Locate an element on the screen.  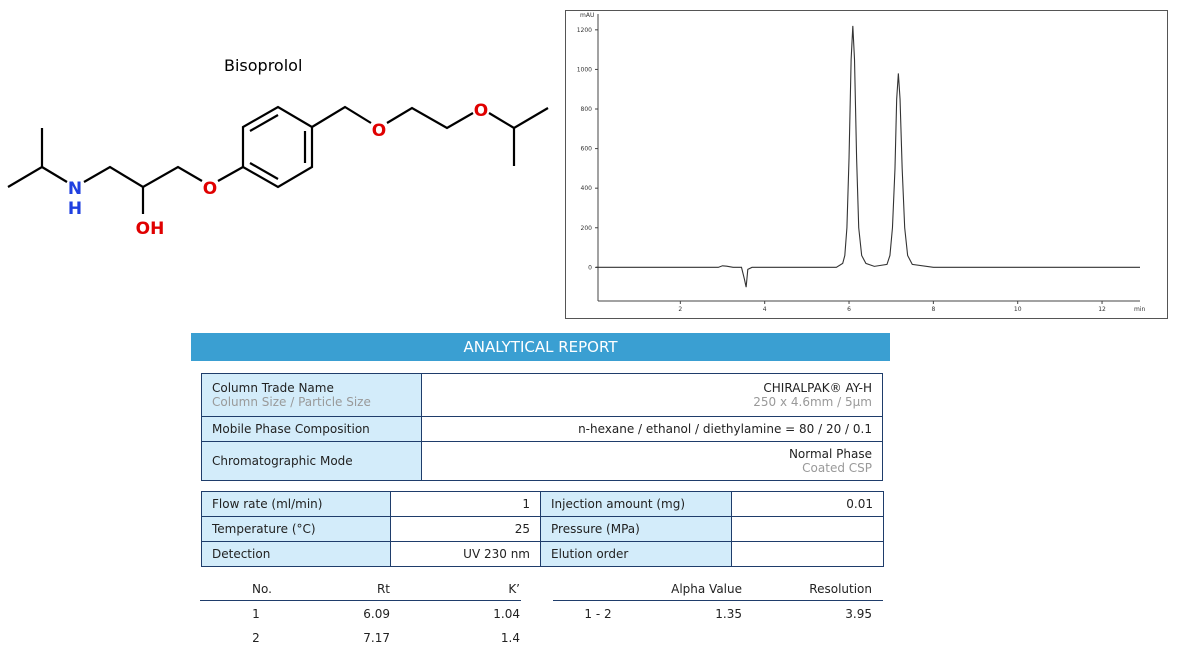
atom: N is located at coordinates (75, 189).